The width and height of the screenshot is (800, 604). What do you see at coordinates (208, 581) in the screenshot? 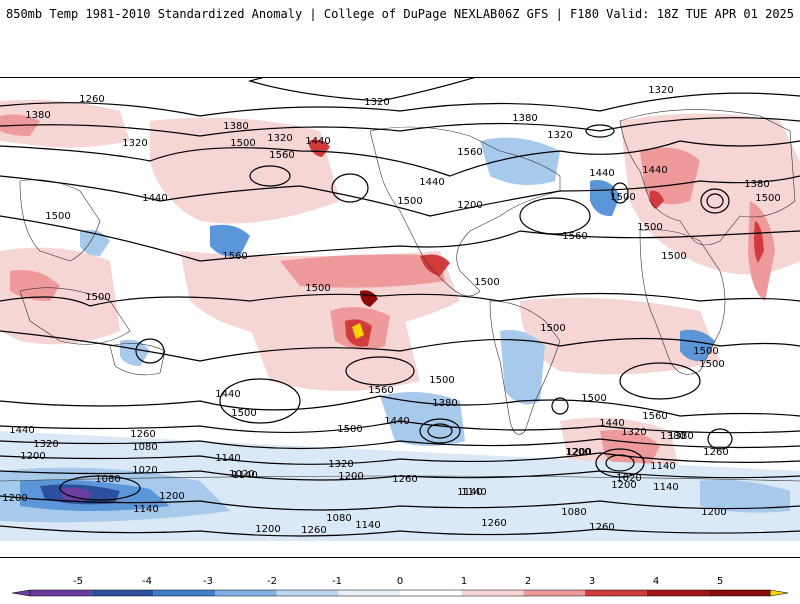
I see `colorbar-tick-label: -3` at bounding box center [208, 581].